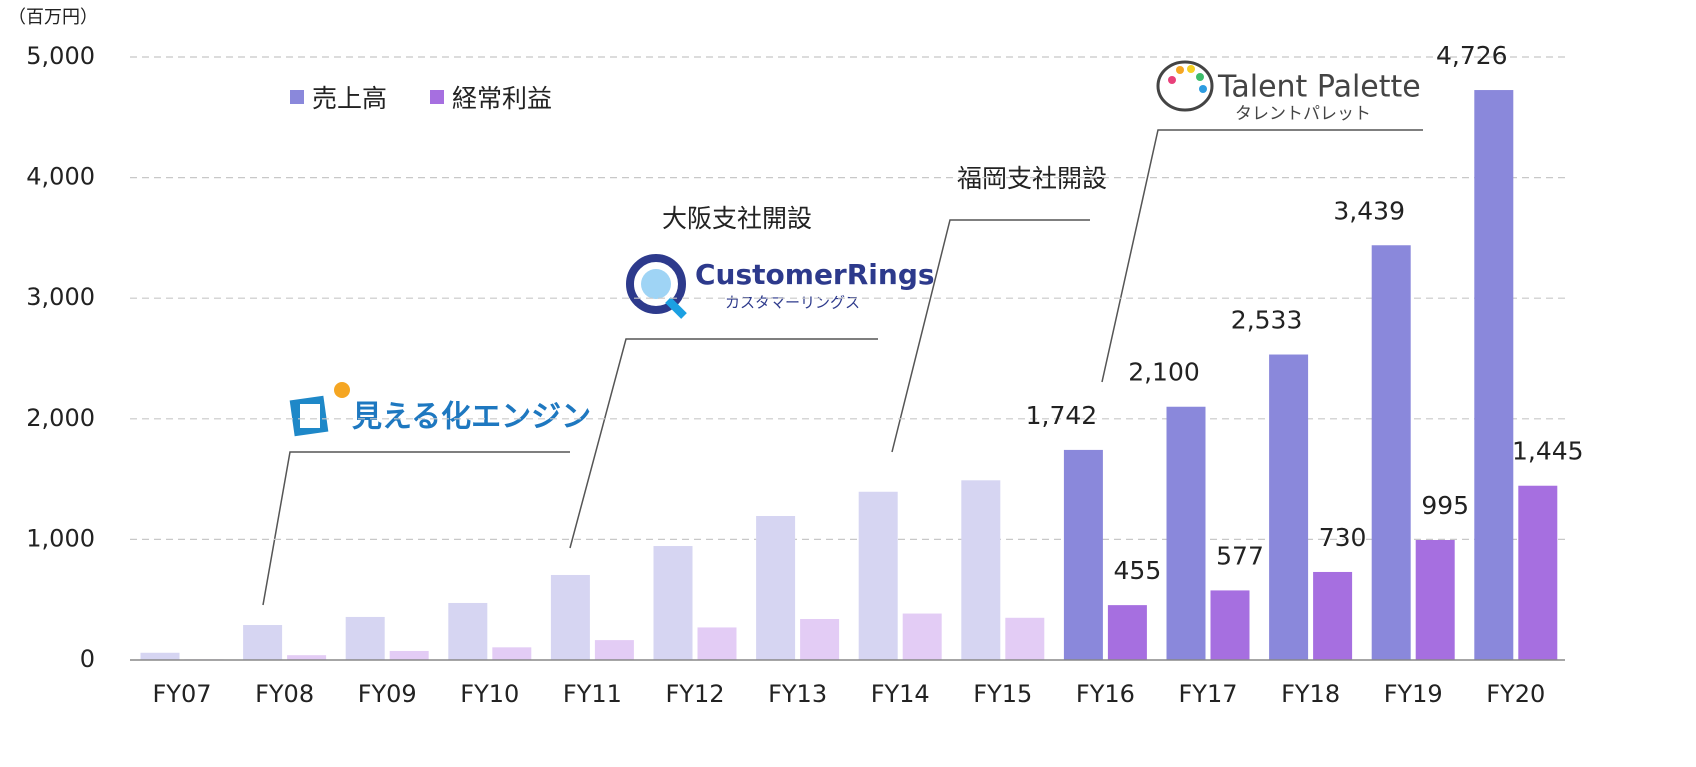 The image size is (1696, 767). I want to click on x-tick-label: FY12, so click(694, 694).